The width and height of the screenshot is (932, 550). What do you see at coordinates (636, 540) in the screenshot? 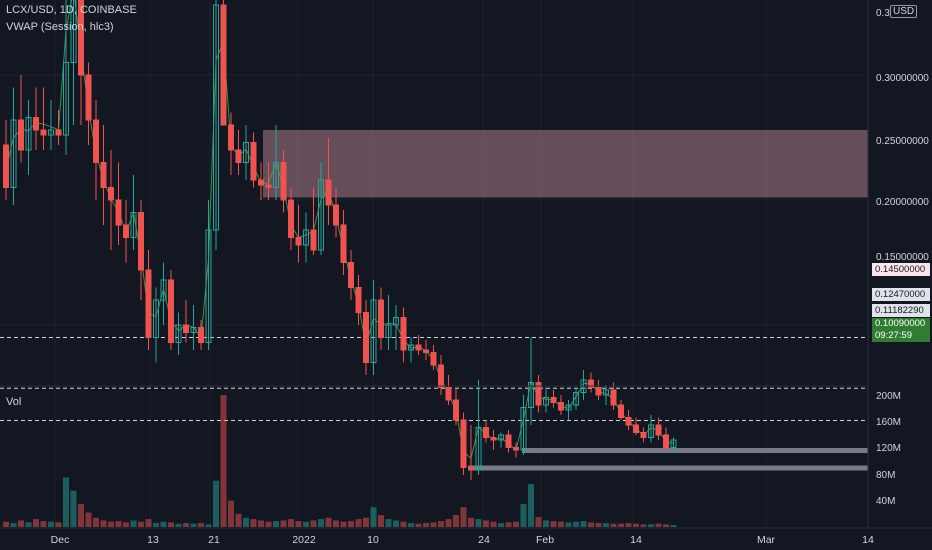
I see `time-tick: 14` at bounding box center [636, 540].